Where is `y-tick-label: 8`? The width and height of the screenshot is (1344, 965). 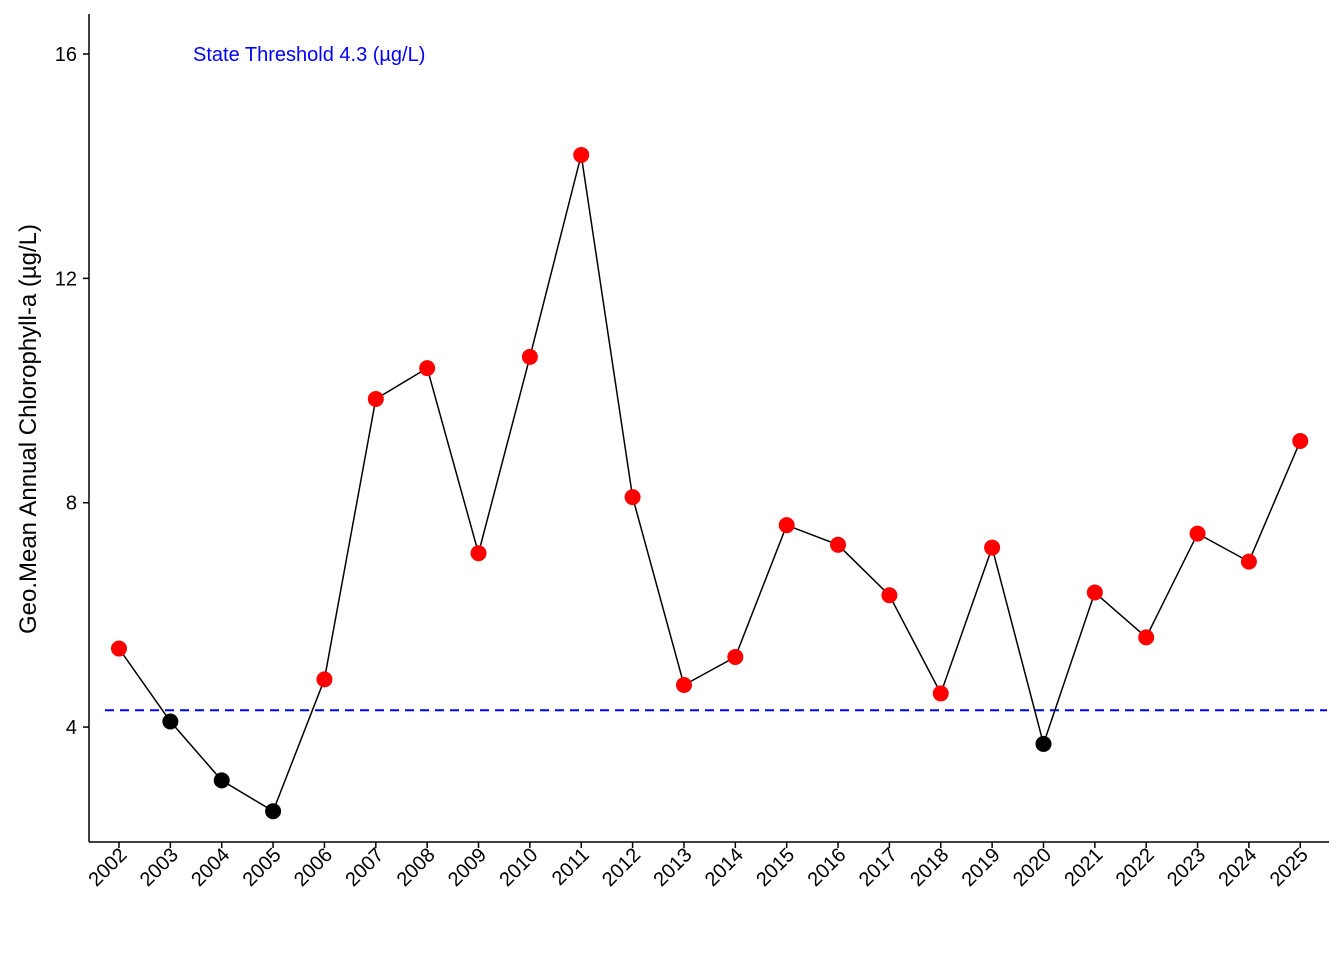
y-tick-label: 8 is located at coordinates (71, 504).